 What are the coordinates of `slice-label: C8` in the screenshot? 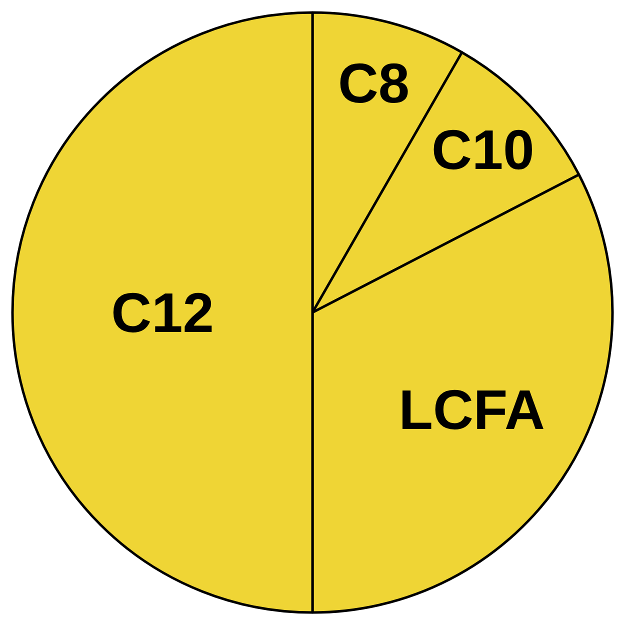 It's located at (374, 82).